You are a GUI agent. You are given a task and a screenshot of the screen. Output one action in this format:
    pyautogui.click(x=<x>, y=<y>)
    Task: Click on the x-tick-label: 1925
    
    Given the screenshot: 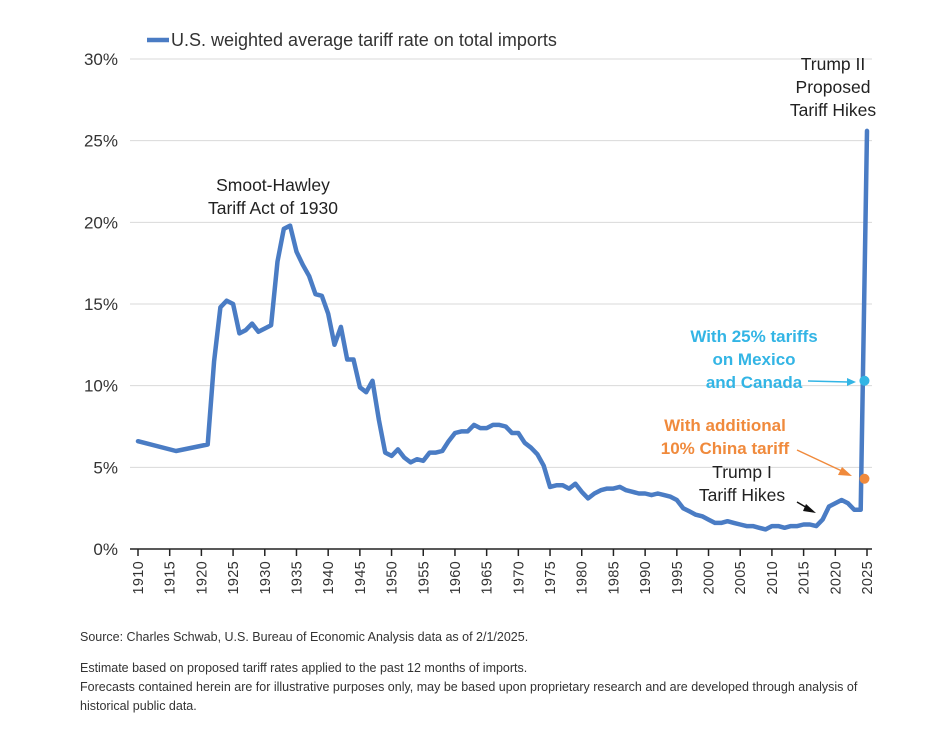 What is the action you would take?
    pyautogui.click(x=234, y=577)
    